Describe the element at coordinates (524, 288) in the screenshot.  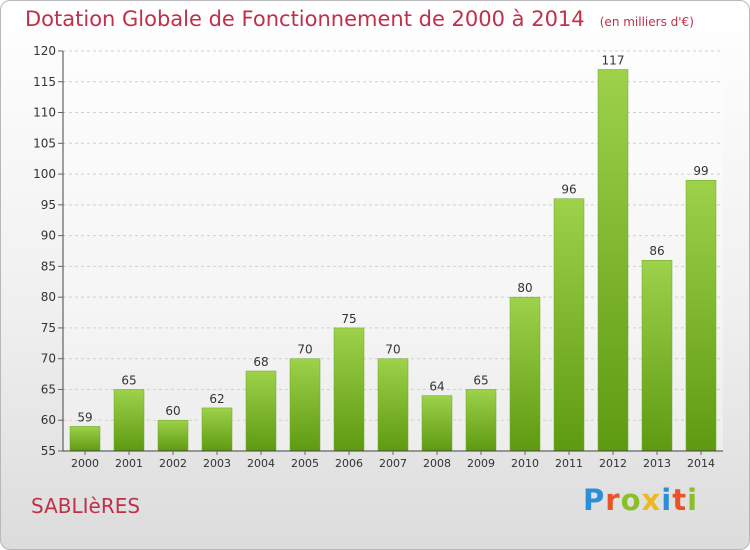
I see `data-label: 80` at that location.